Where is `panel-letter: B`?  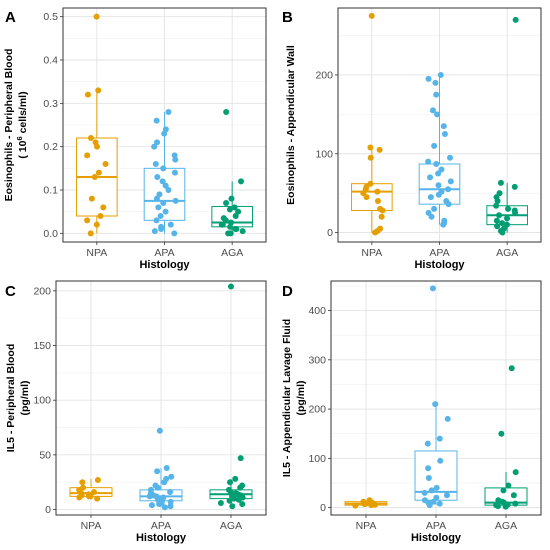
panel-letter: B is located at coordinates (287, 17).